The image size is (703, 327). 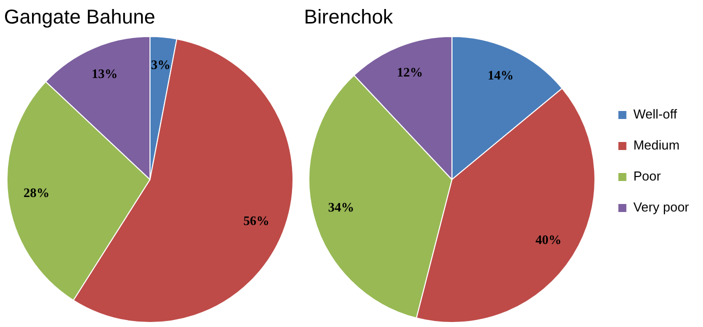 What do you see at coordinates (647, 176) in the screenshot?
I see `legend-label: Poor` at bounding box center [647, 176].